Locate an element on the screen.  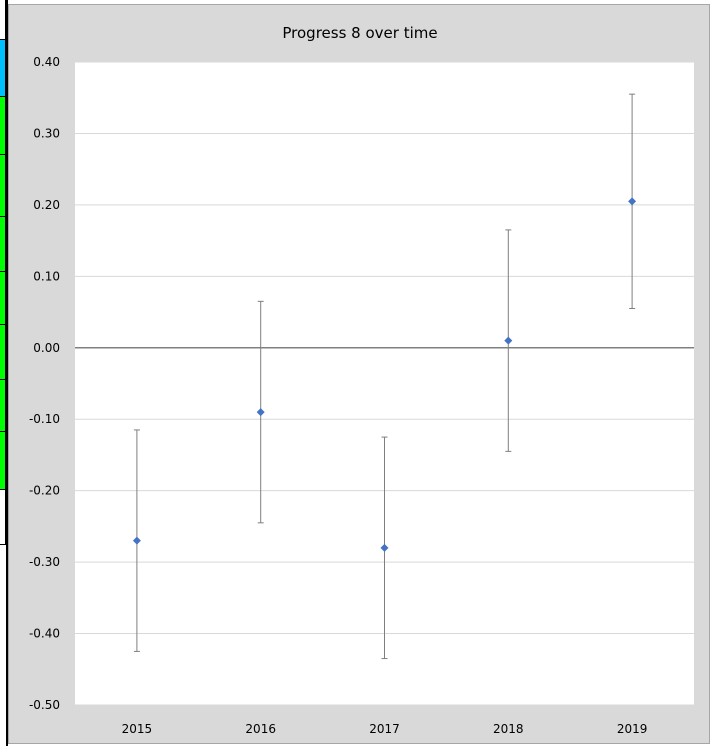
y-tick-label: 0.30 is located at coordinates (46, 133).